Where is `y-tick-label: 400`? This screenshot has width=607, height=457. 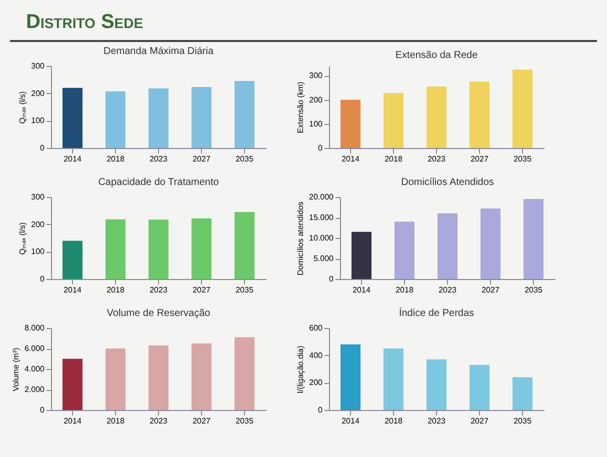
y-tick-label: 400 is located at coordinates (316, 355).